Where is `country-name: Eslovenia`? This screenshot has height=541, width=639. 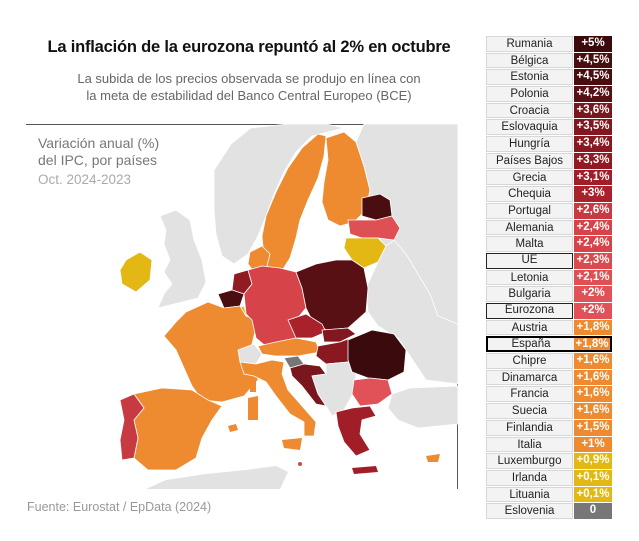 country-name: Eslovenia is located at coordinates (529, 511).